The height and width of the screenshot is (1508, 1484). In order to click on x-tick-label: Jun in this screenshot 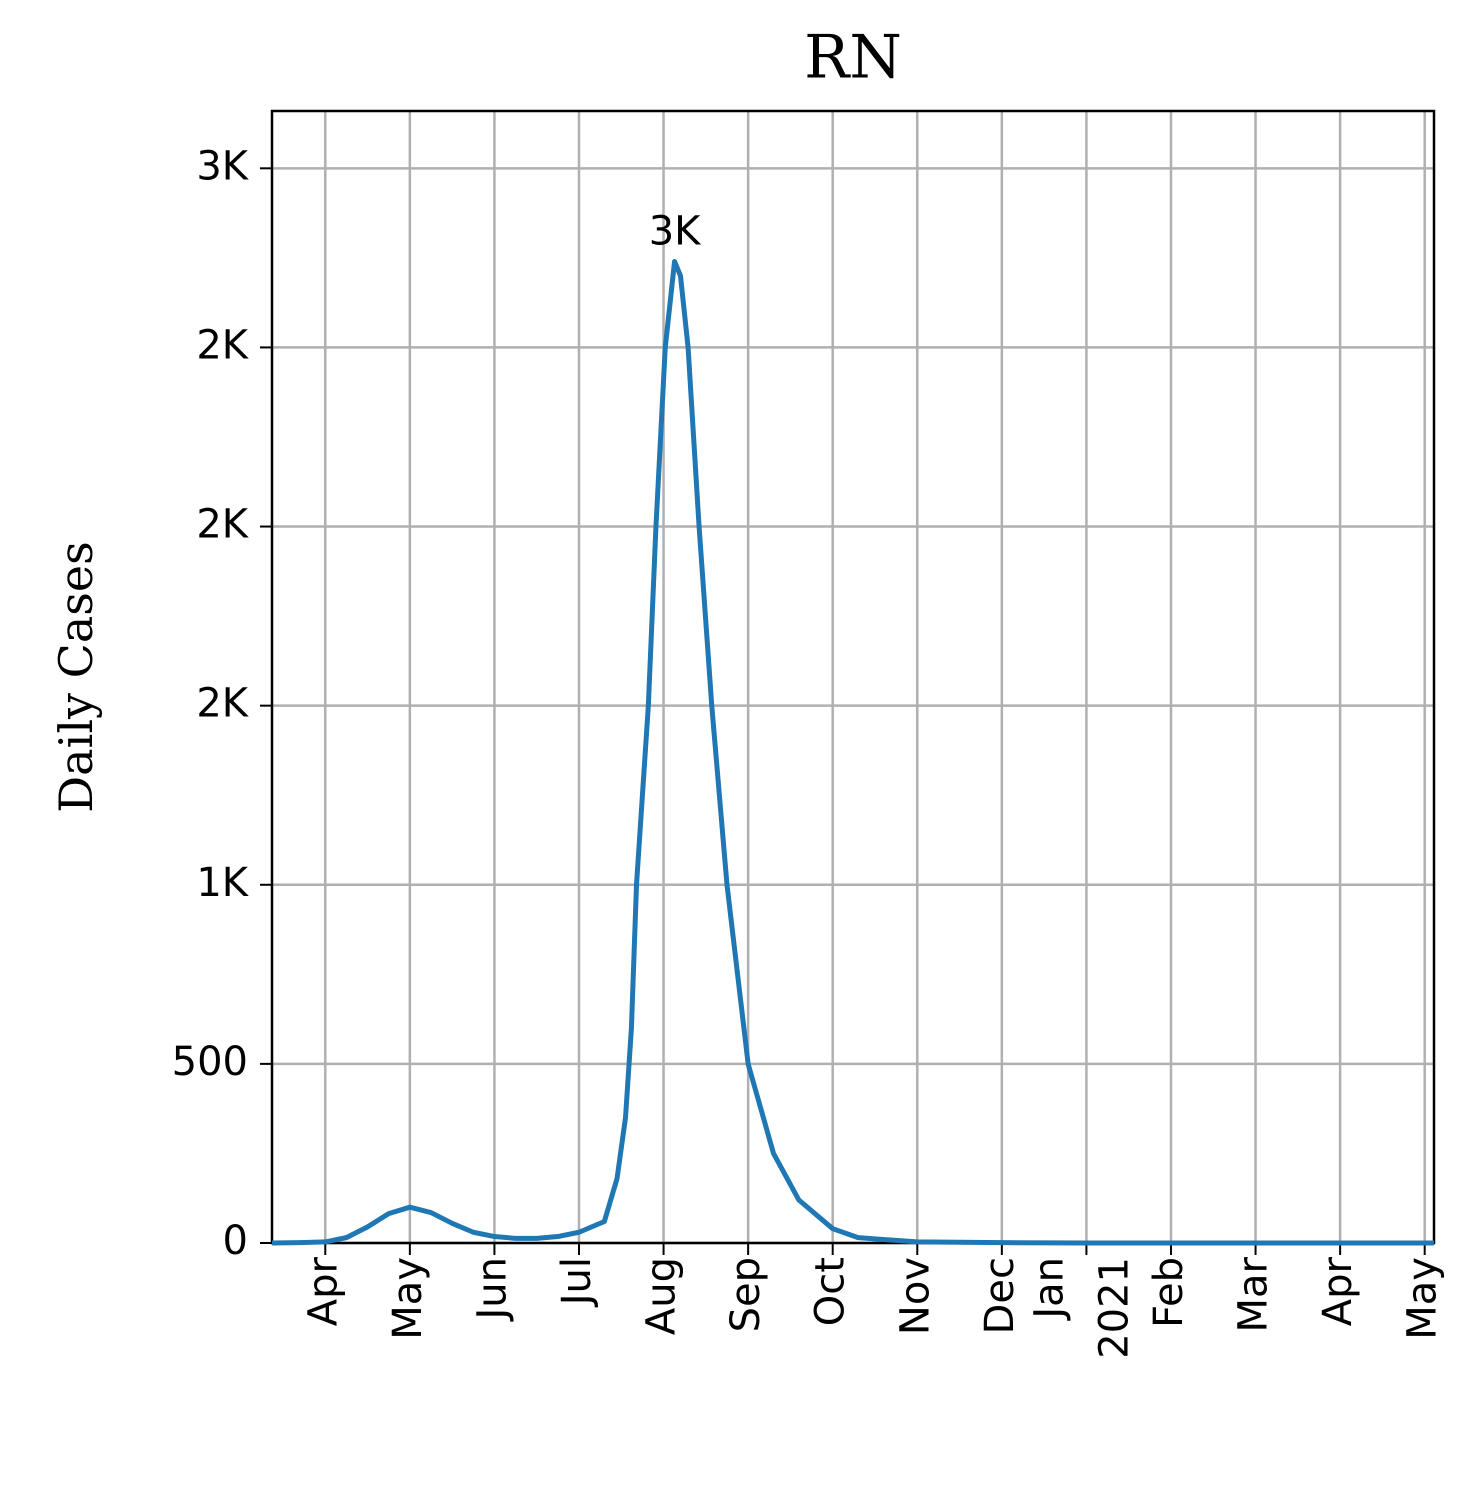, I will do `click(492, 1290)`.